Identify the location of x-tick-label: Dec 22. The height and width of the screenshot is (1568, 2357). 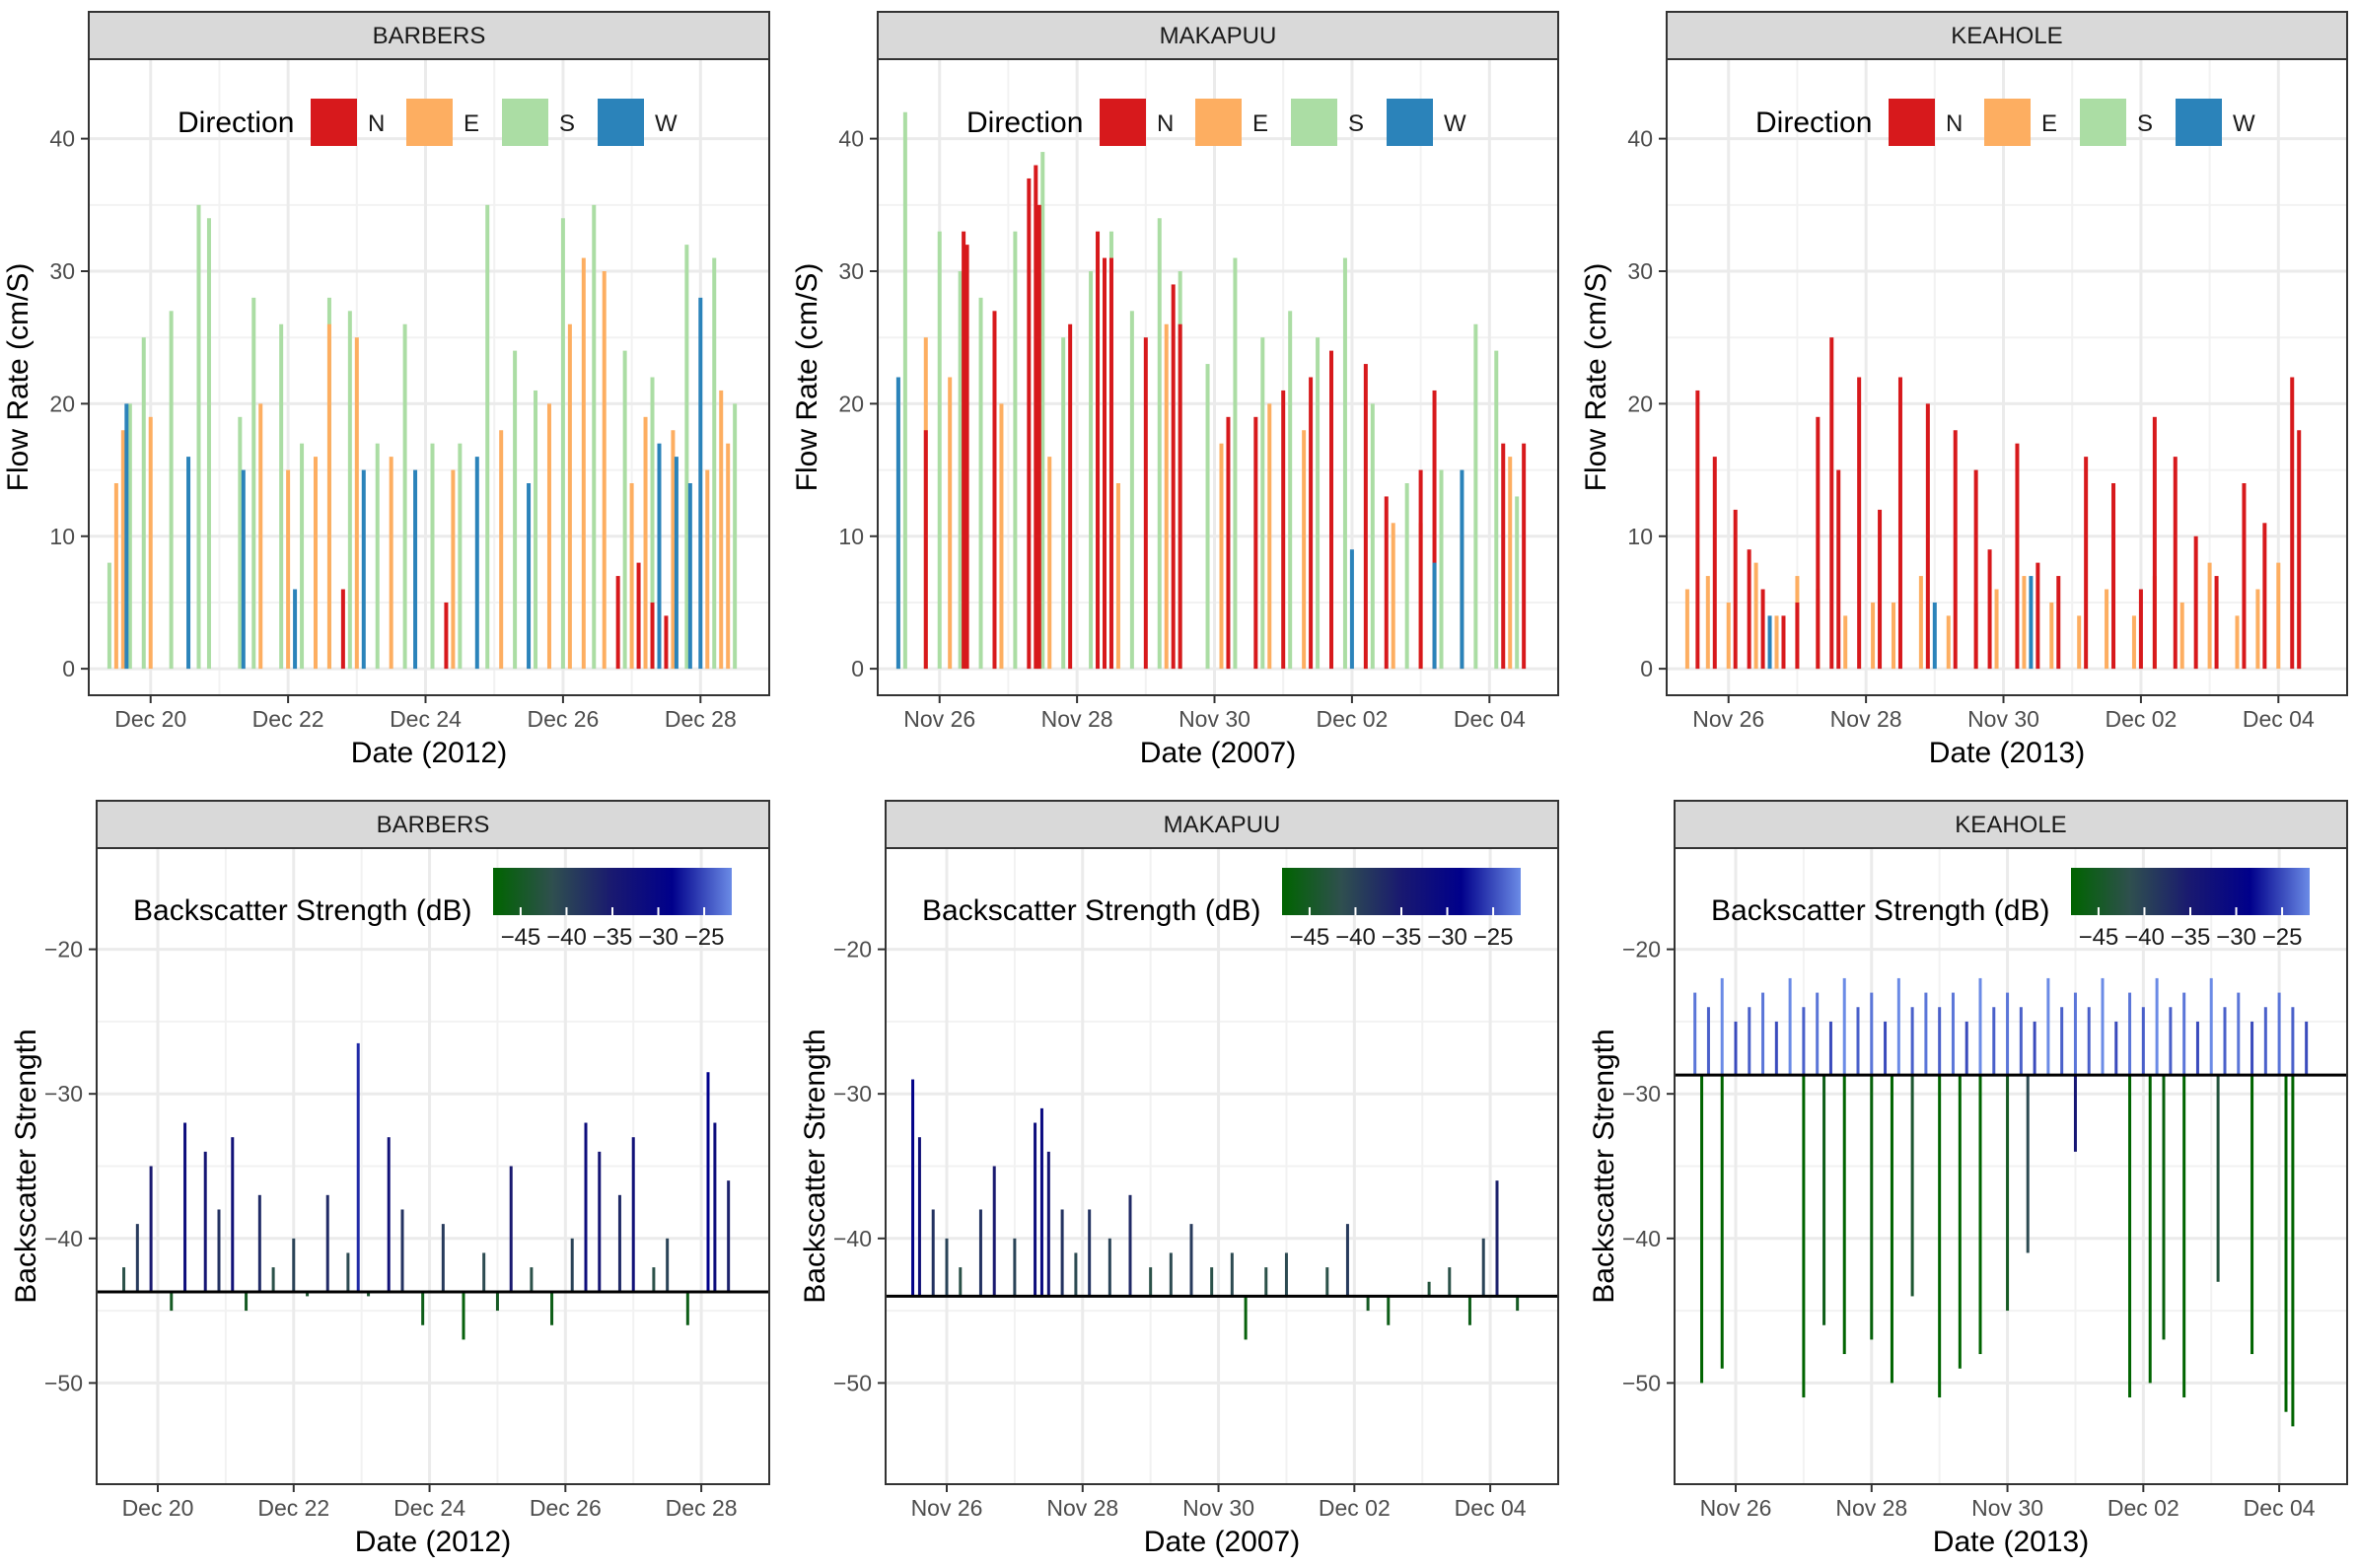
(288, 719).